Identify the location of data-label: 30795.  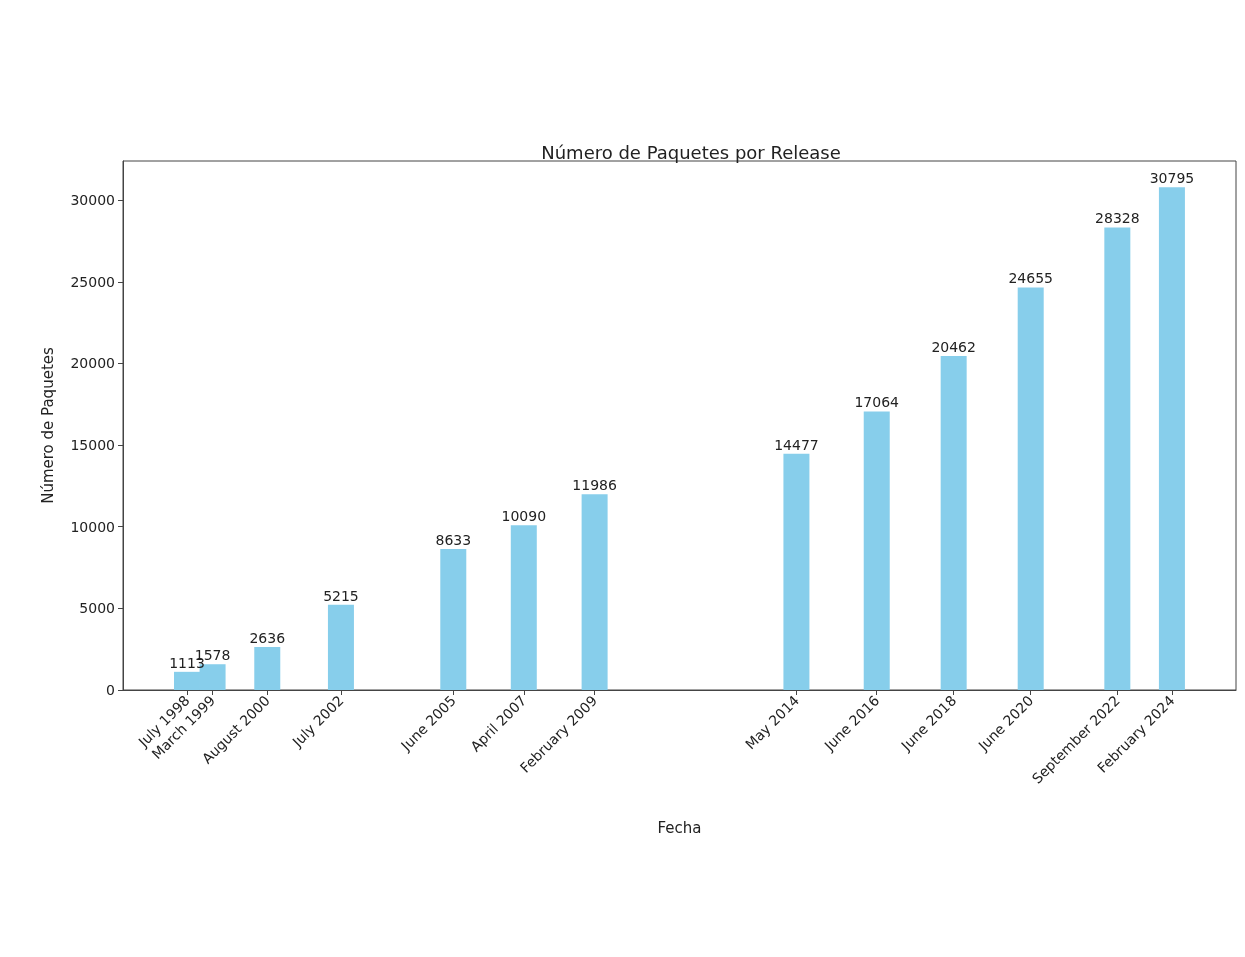
(1172, 178).